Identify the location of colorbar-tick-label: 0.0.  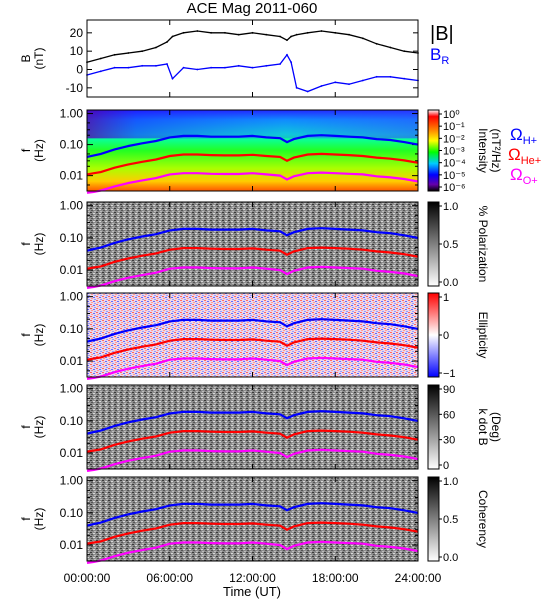
(450, 558).